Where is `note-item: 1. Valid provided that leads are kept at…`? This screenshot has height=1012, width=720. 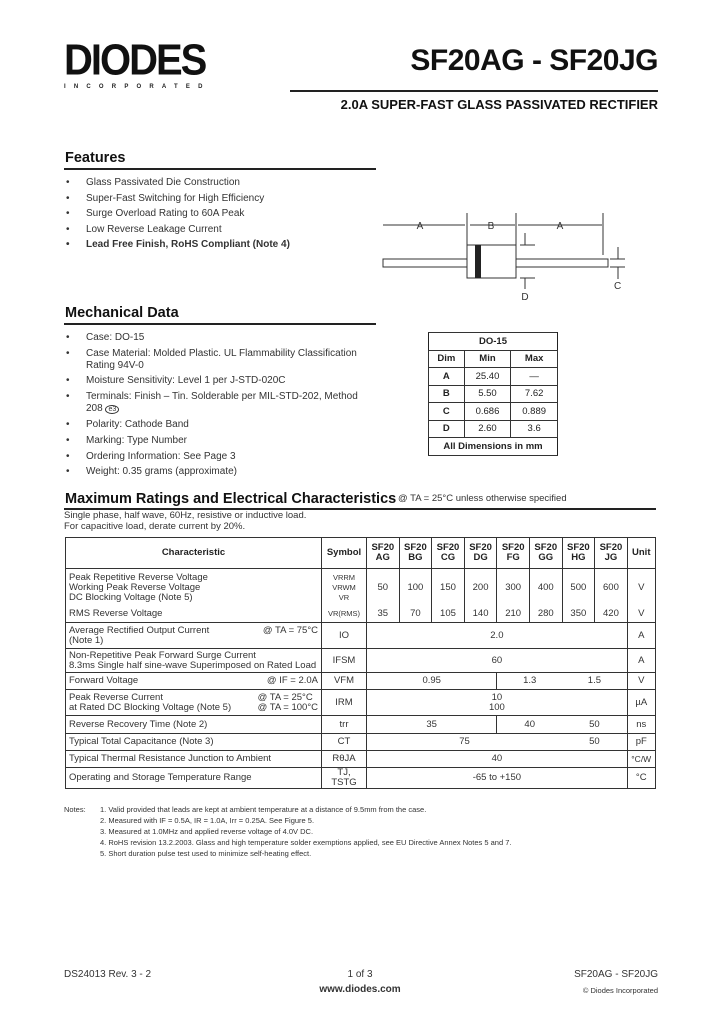
note-item: 1. Valid provided that leads are kept at… is located at coordinates (263, 809).